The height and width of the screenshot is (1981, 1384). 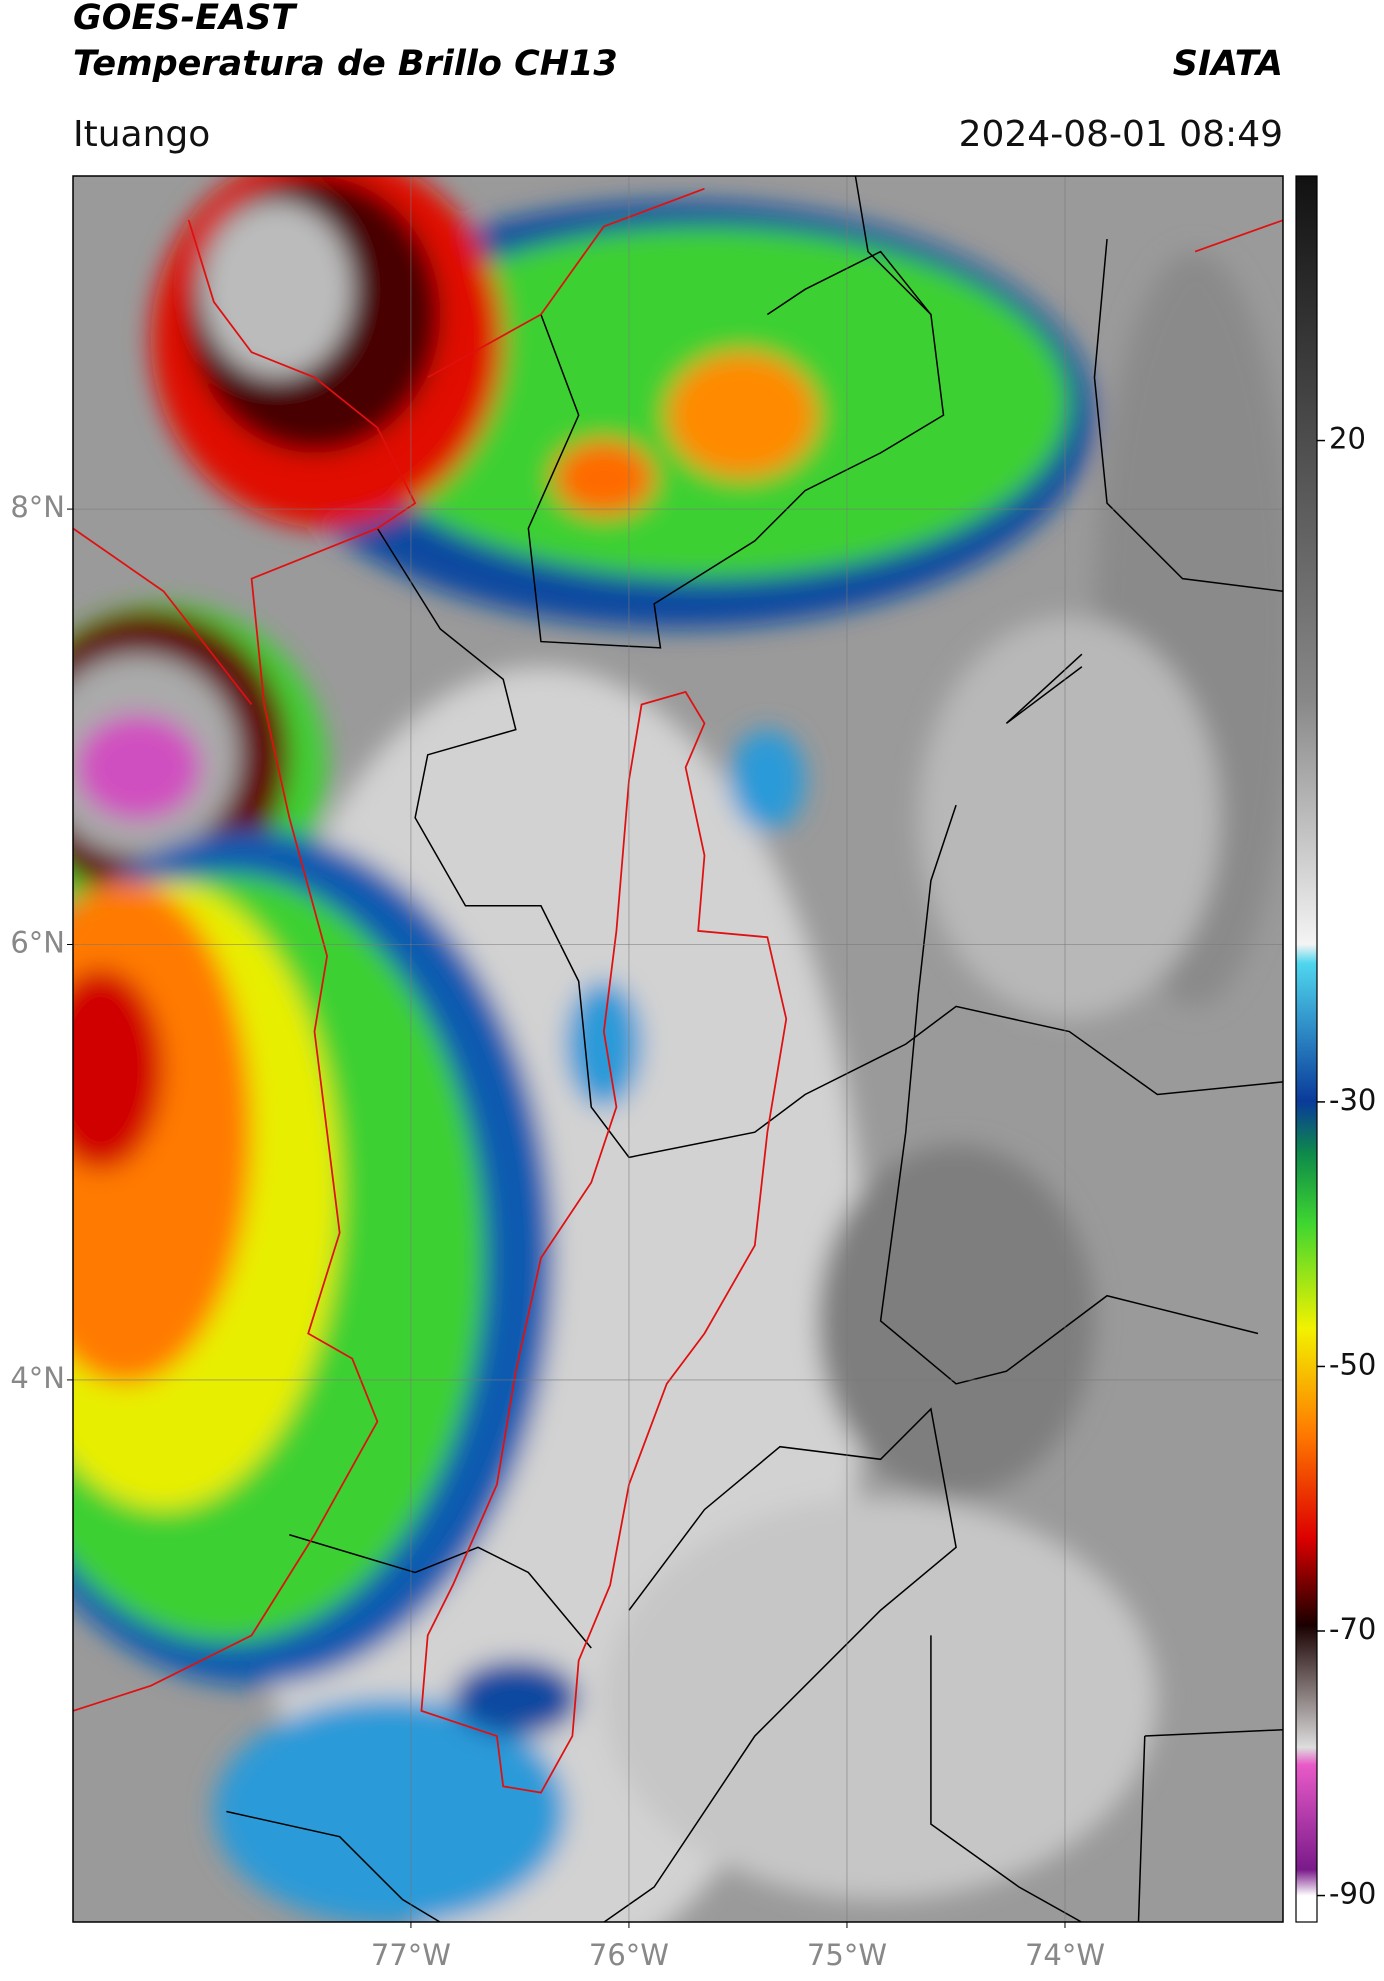 What do you see at coordinates (629, 1955) in the screenshot?
I see `x-tick-label: 76°W` at bounding box center [629, 1955].